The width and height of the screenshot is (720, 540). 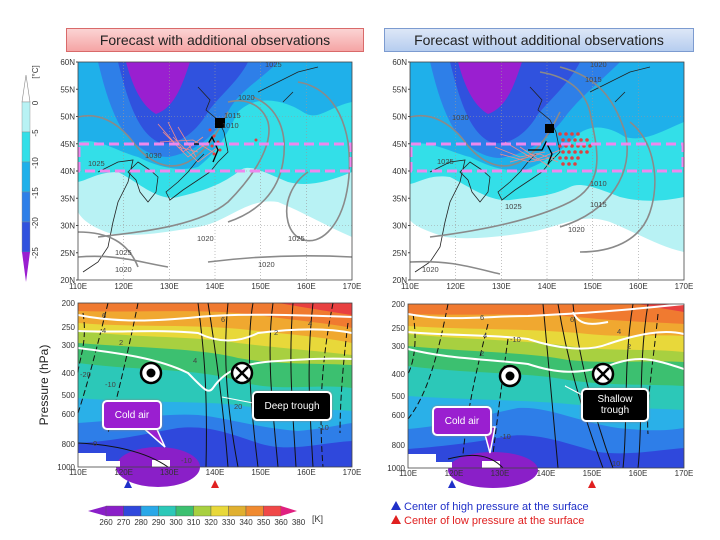 I want to click on deep-trough-callout: Deep trough, so click(x=292, y=406).